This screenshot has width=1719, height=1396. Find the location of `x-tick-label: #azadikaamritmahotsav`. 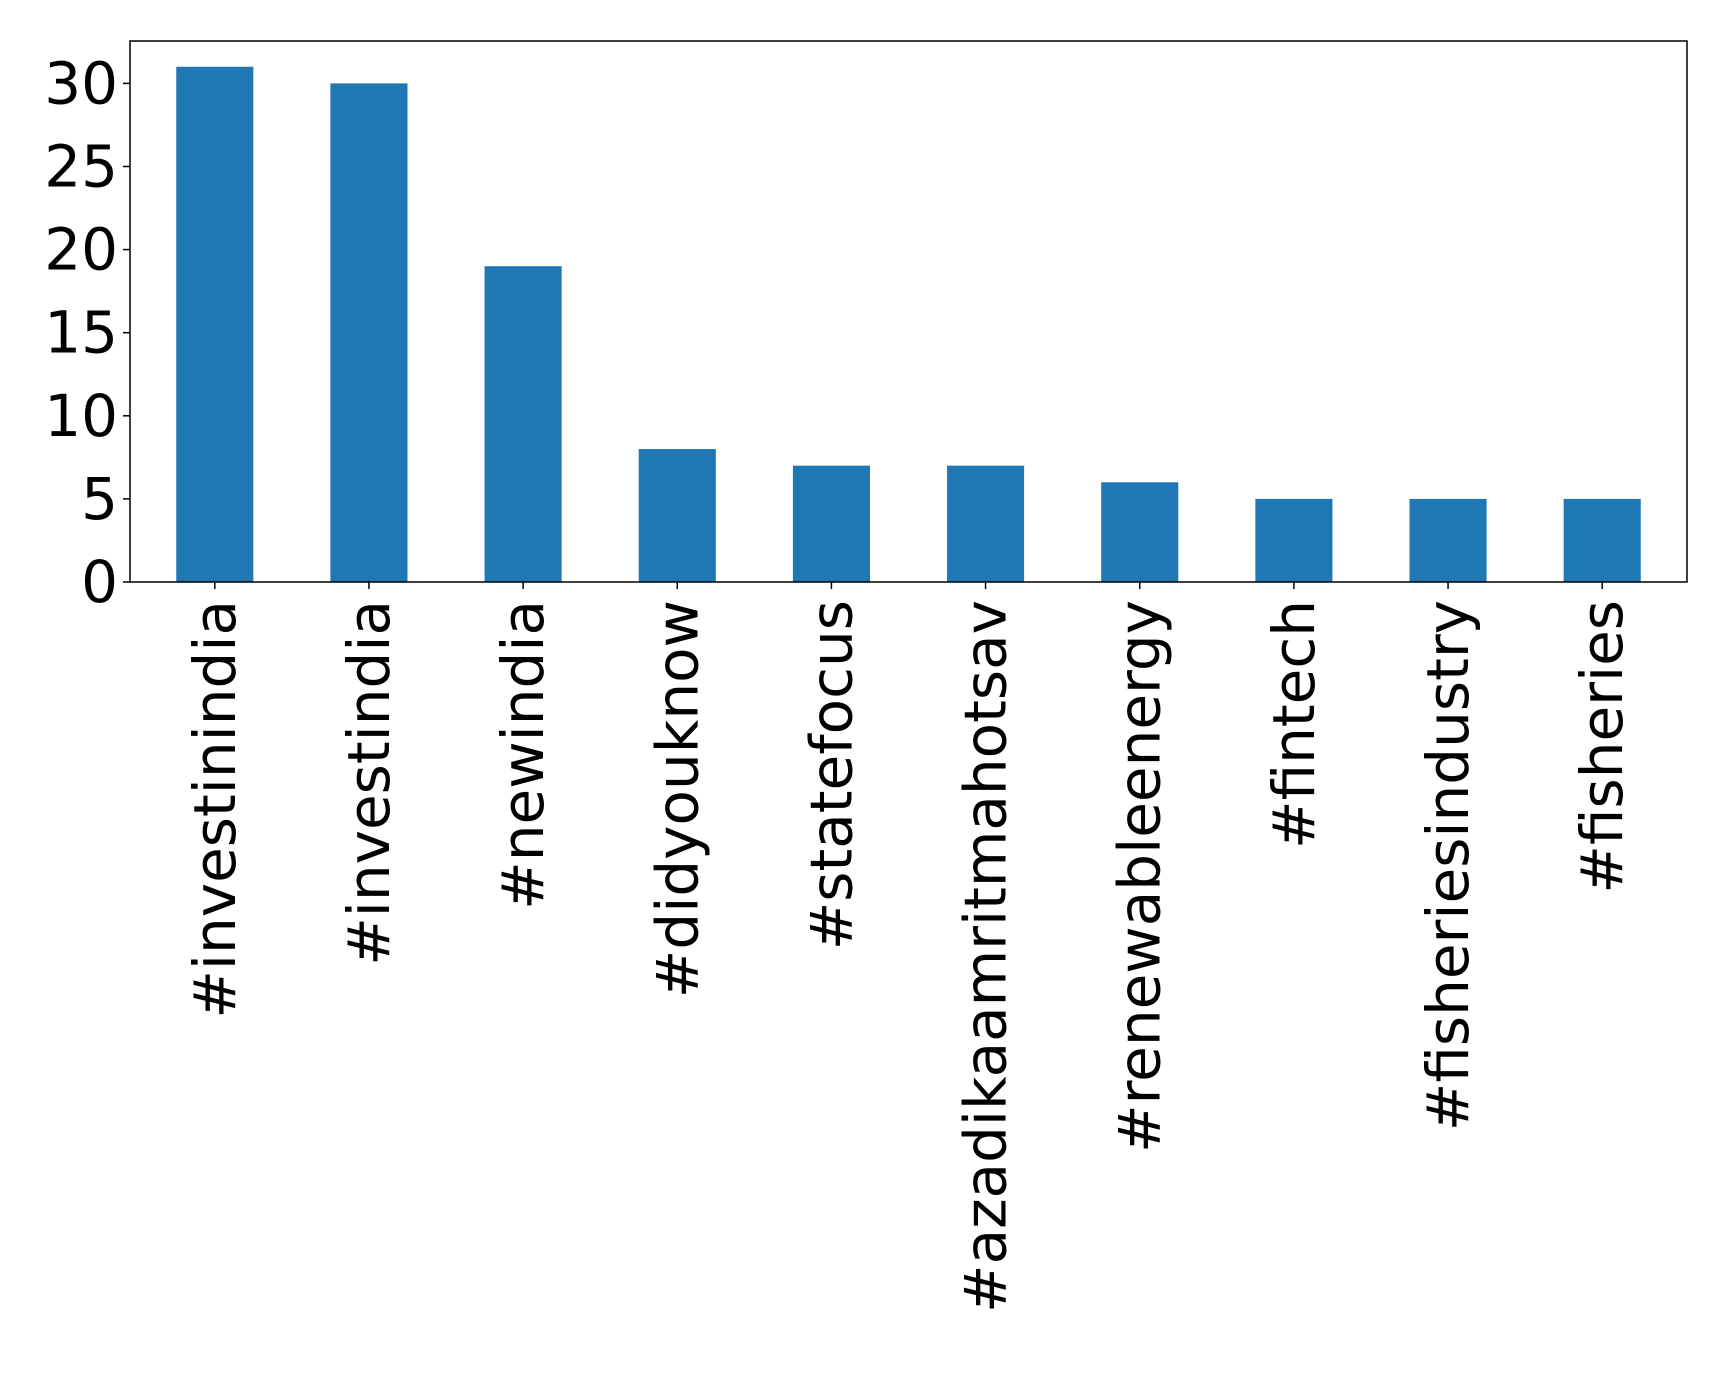

x-tick-label: #azadikaamritmahotsav is located at coordinates (986, 956).